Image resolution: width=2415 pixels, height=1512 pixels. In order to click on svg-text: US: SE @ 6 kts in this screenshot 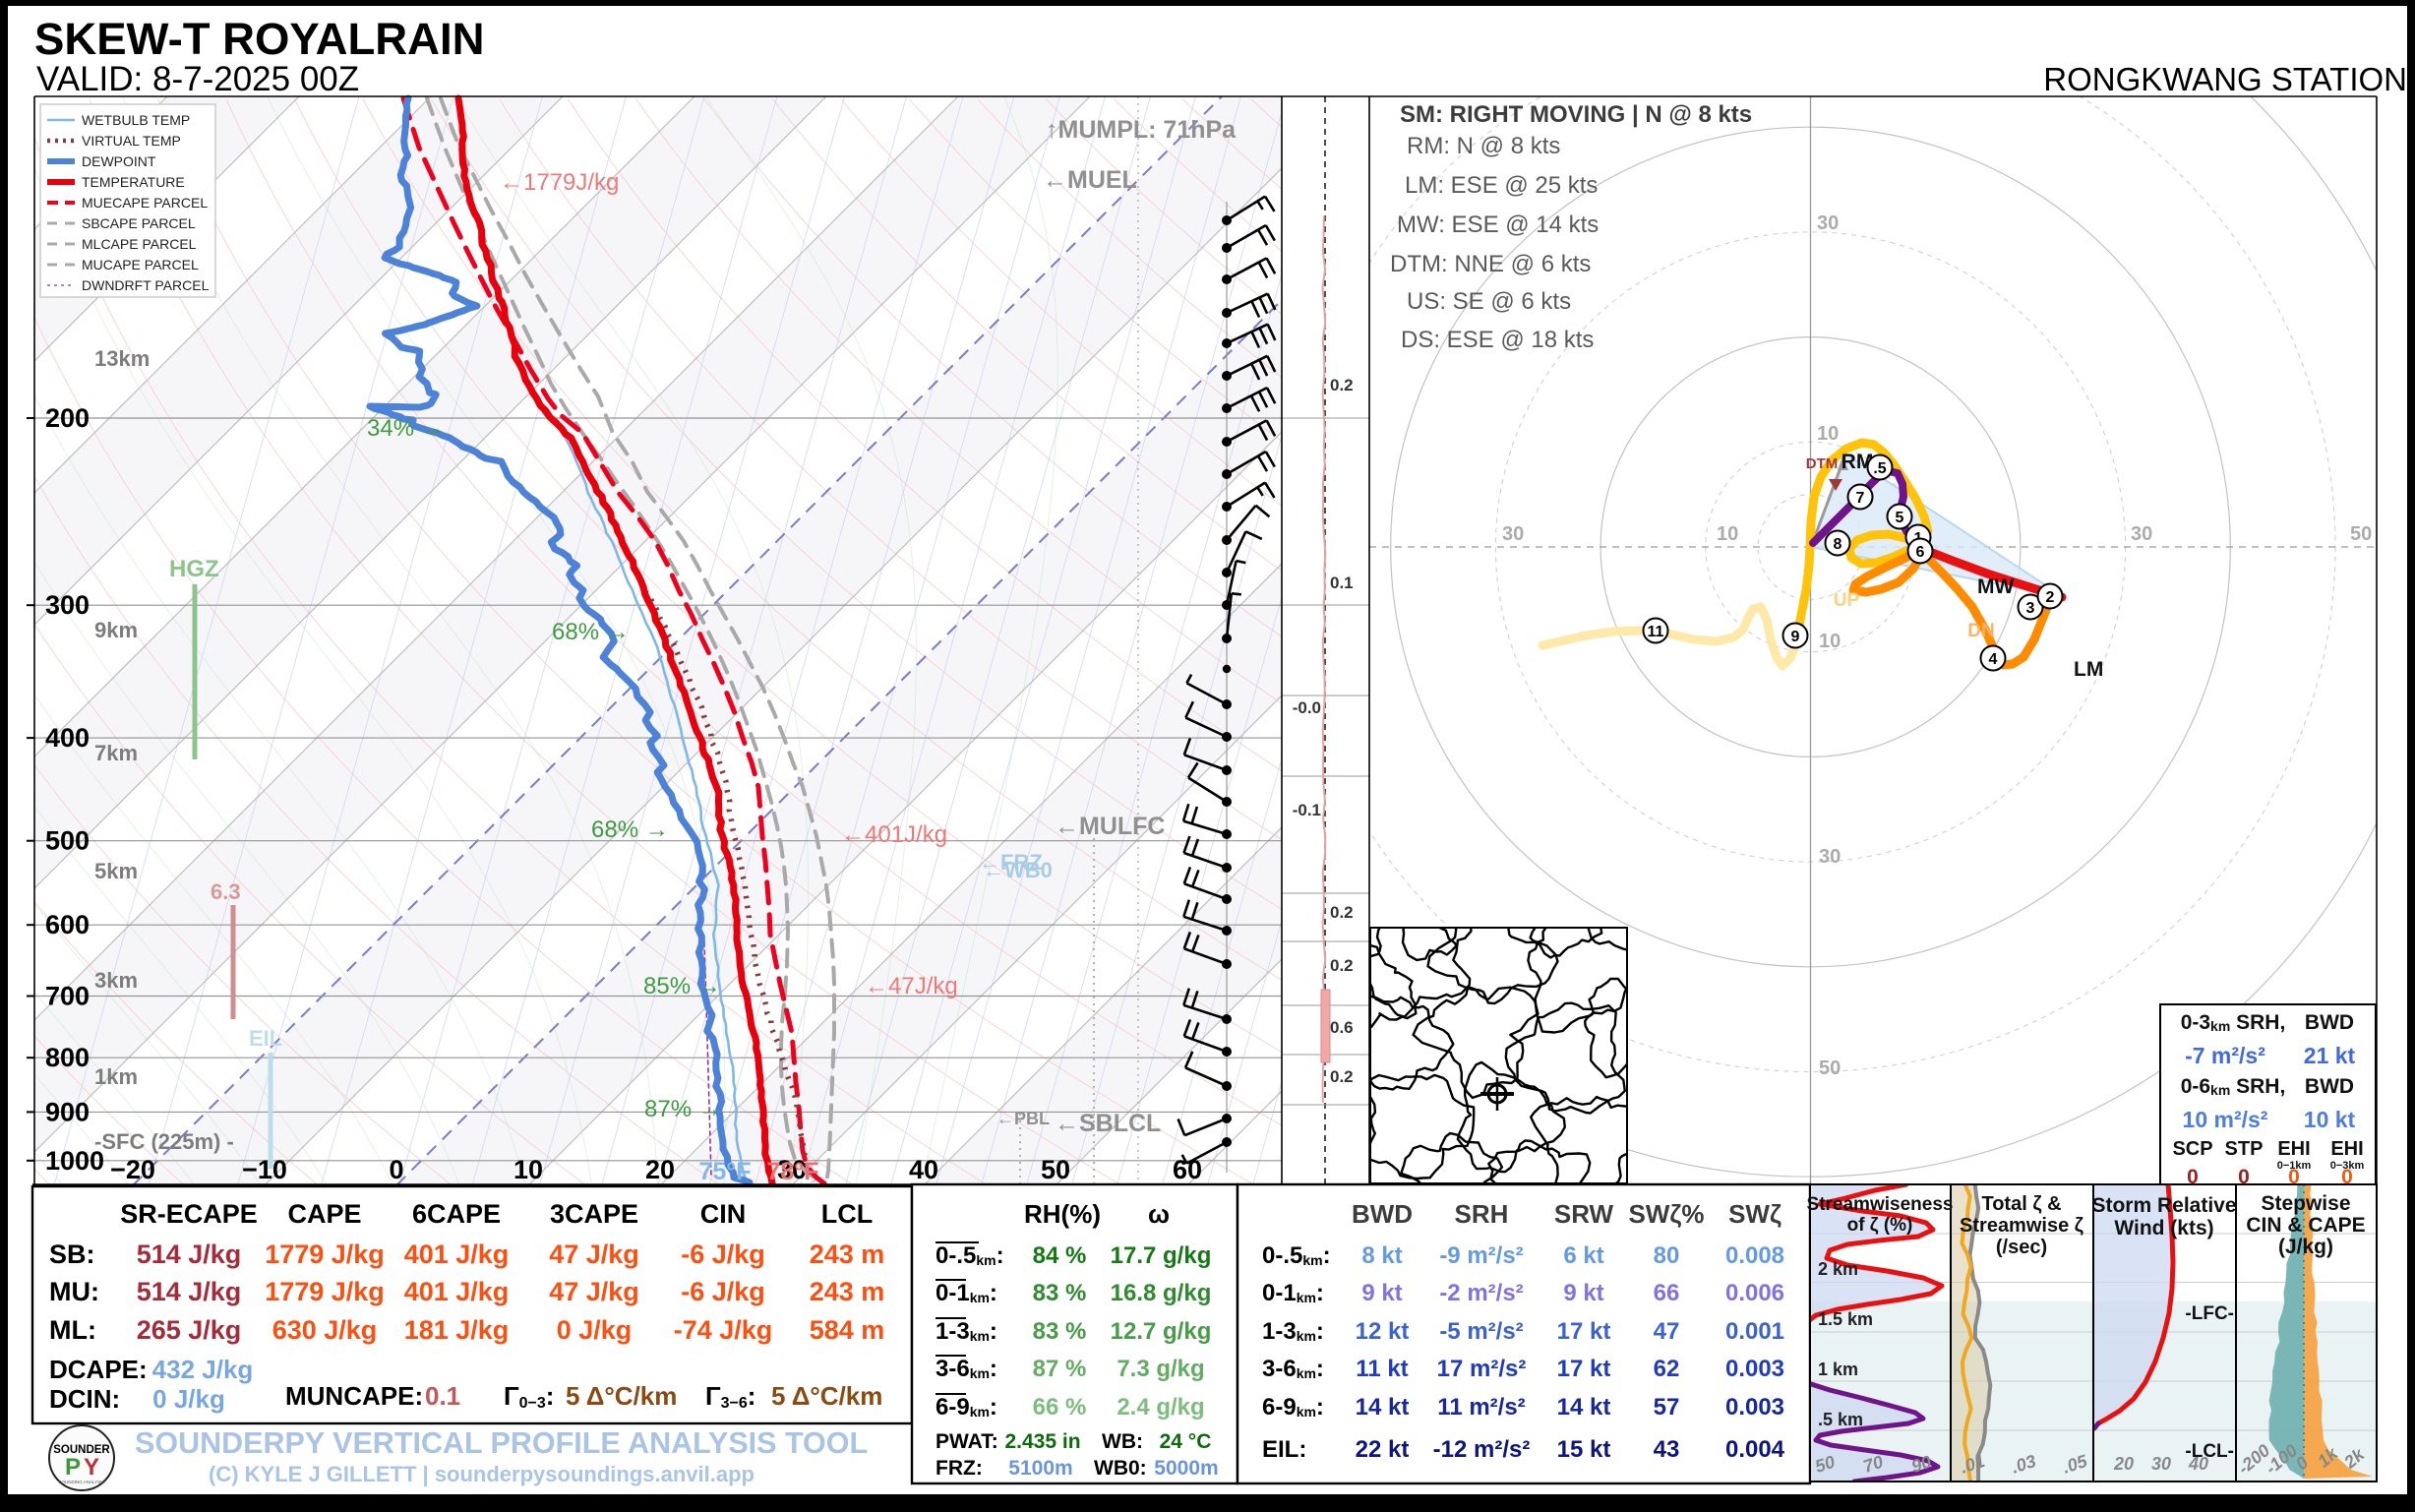, I will do `click(1489, 302)`.